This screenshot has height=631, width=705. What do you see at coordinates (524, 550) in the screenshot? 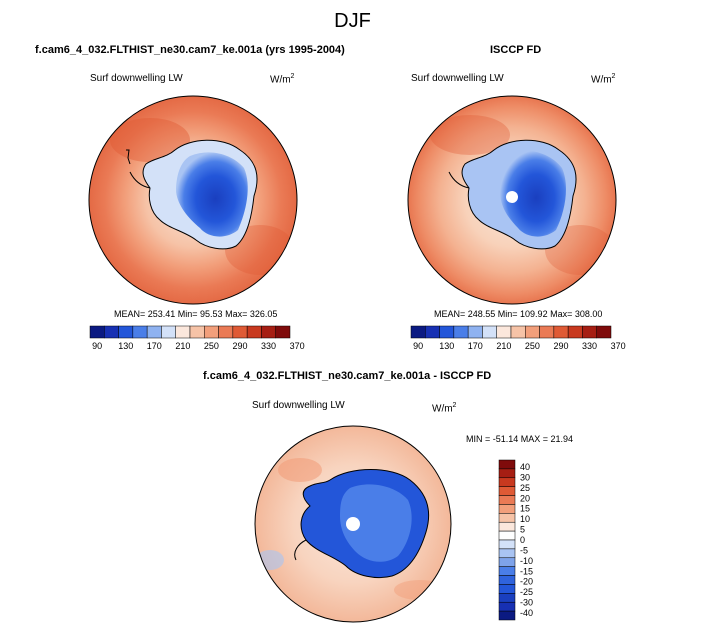
I see `difference-colorbar-tick-label: -5` at bounding box center [524, 550].